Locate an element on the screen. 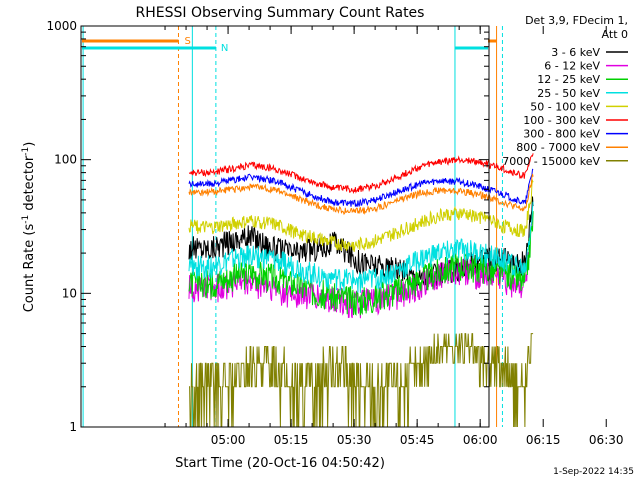 The width and height of the screenshot is (640, 480). legend-header-line-2: Att 0 is located at coordinates (615, 34).